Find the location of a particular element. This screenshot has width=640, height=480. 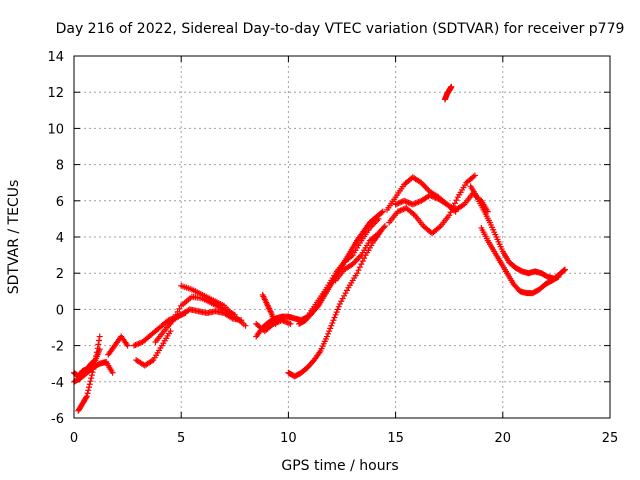

y-tick-labels: -6 -4 -2 0 2 4 6 8 10 12 14 is located at coordinates (55, 238).